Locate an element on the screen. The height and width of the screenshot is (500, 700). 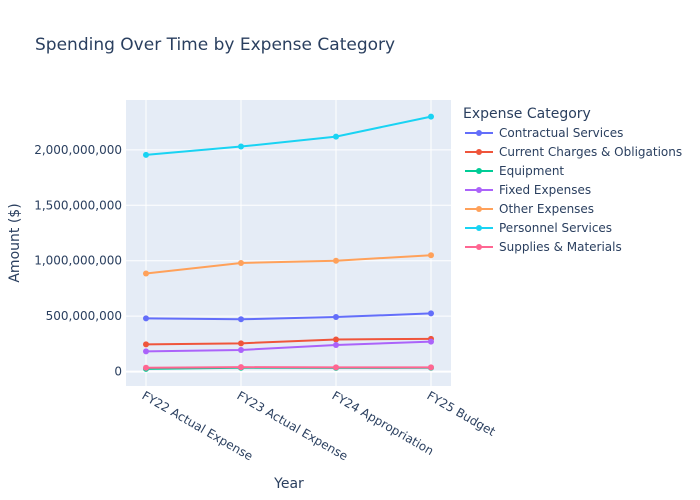
legend-label: Fixed Expenses is located at coordinates (545, 190).